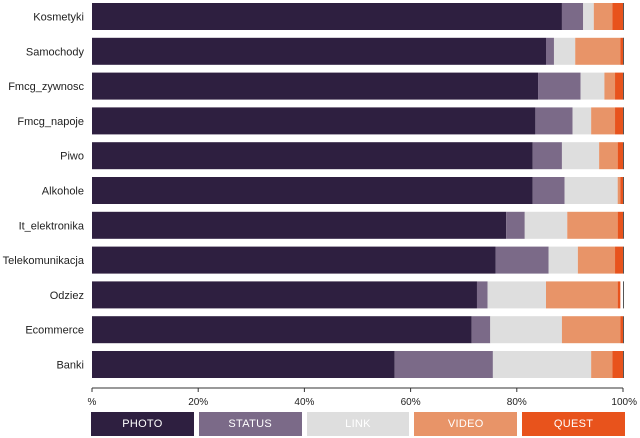 The width and height of the screenshot is (640, 438). I want to click on category-label-fmcg-napoje: Fmcg_napoje, so click(50, 122).